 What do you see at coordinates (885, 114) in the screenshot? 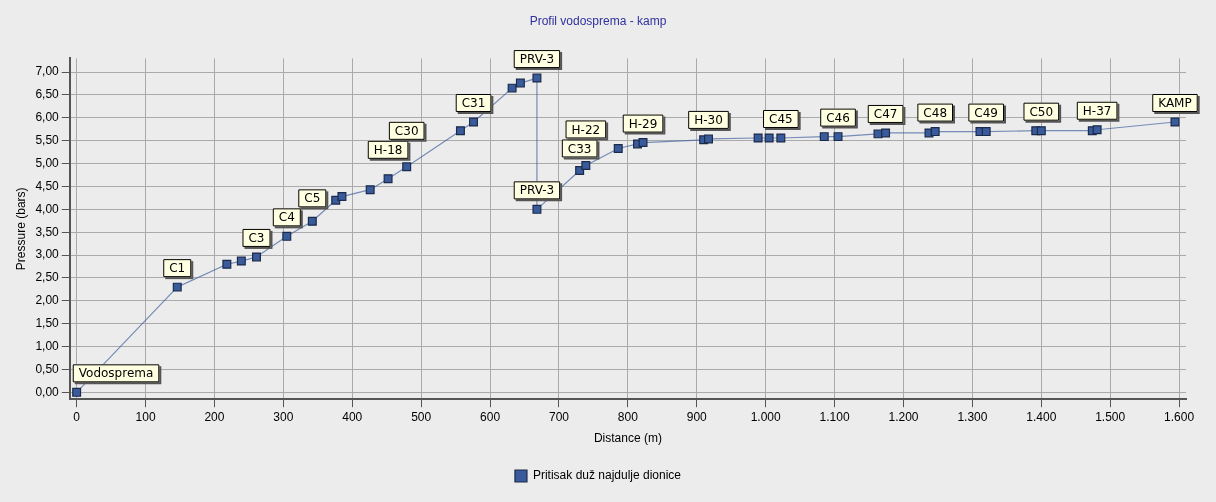
I see `data-label: C47` at bounding box center [885, 114].